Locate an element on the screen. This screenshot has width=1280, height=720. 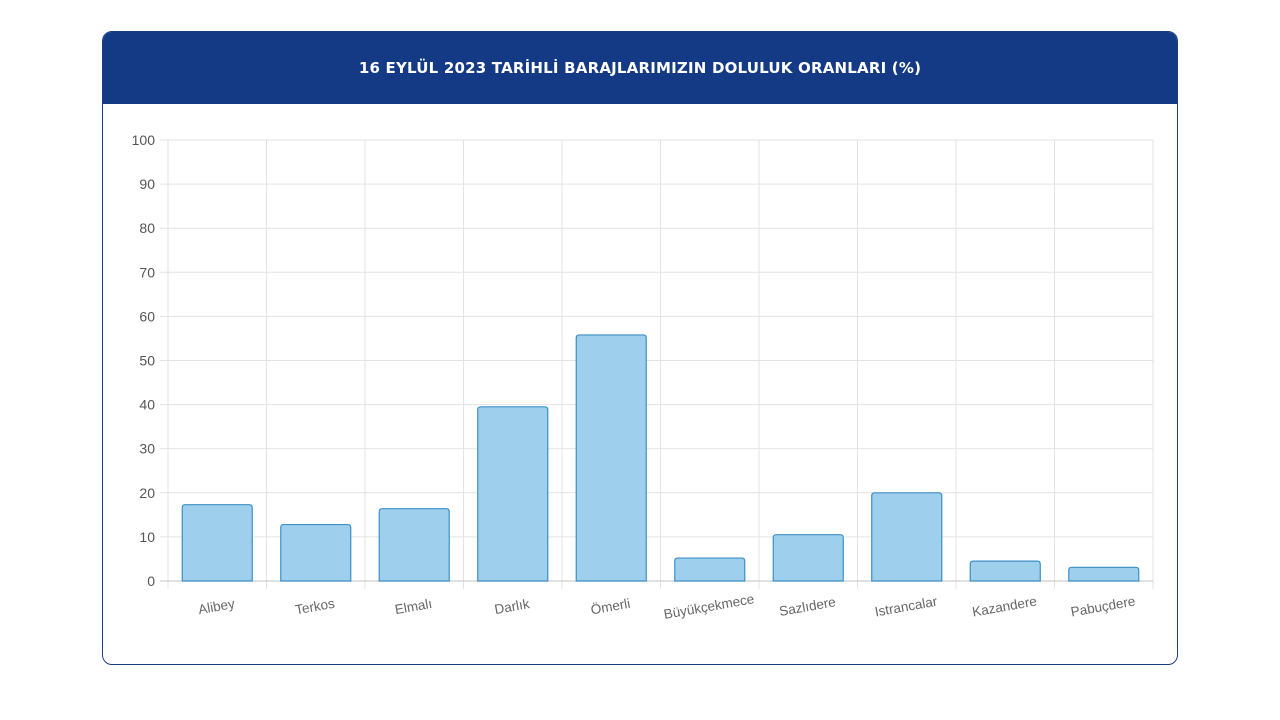
bar-pabuçdere is located at coordinates (1104, 574).